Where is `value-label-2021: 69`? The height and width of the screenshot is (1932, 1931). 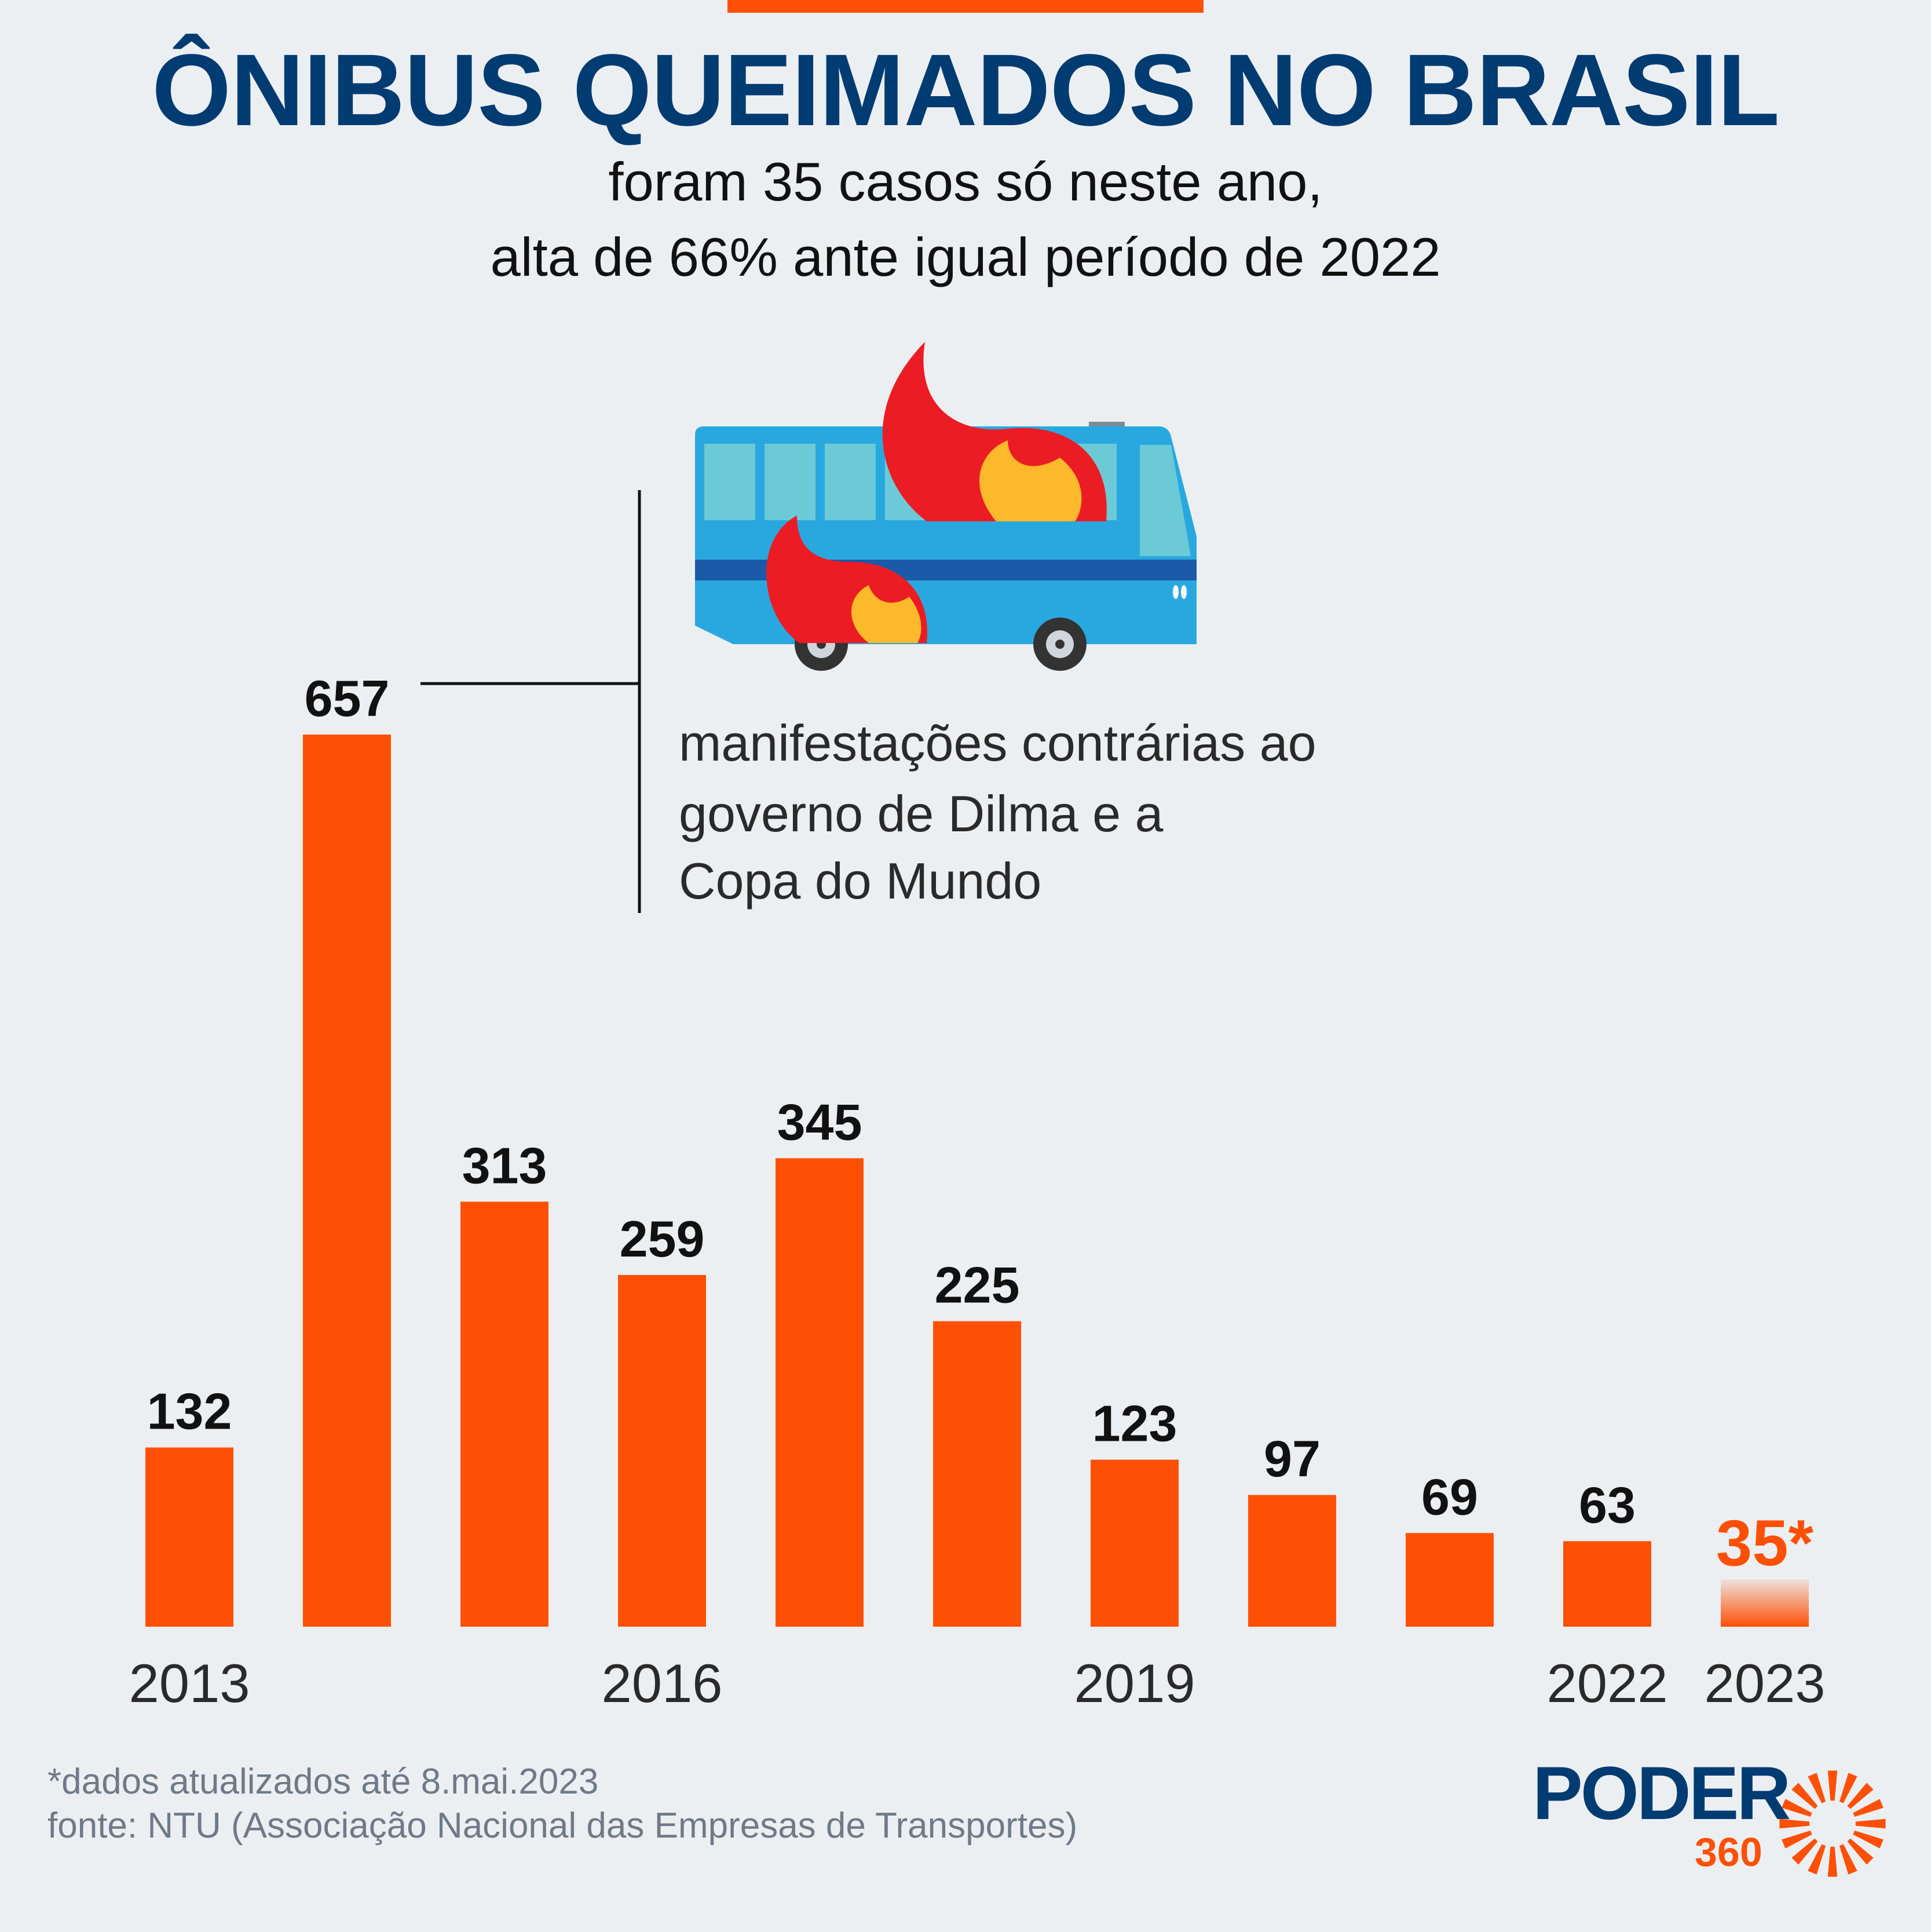
value-label-2021: 69 is located at coordinates (1449, 1497).